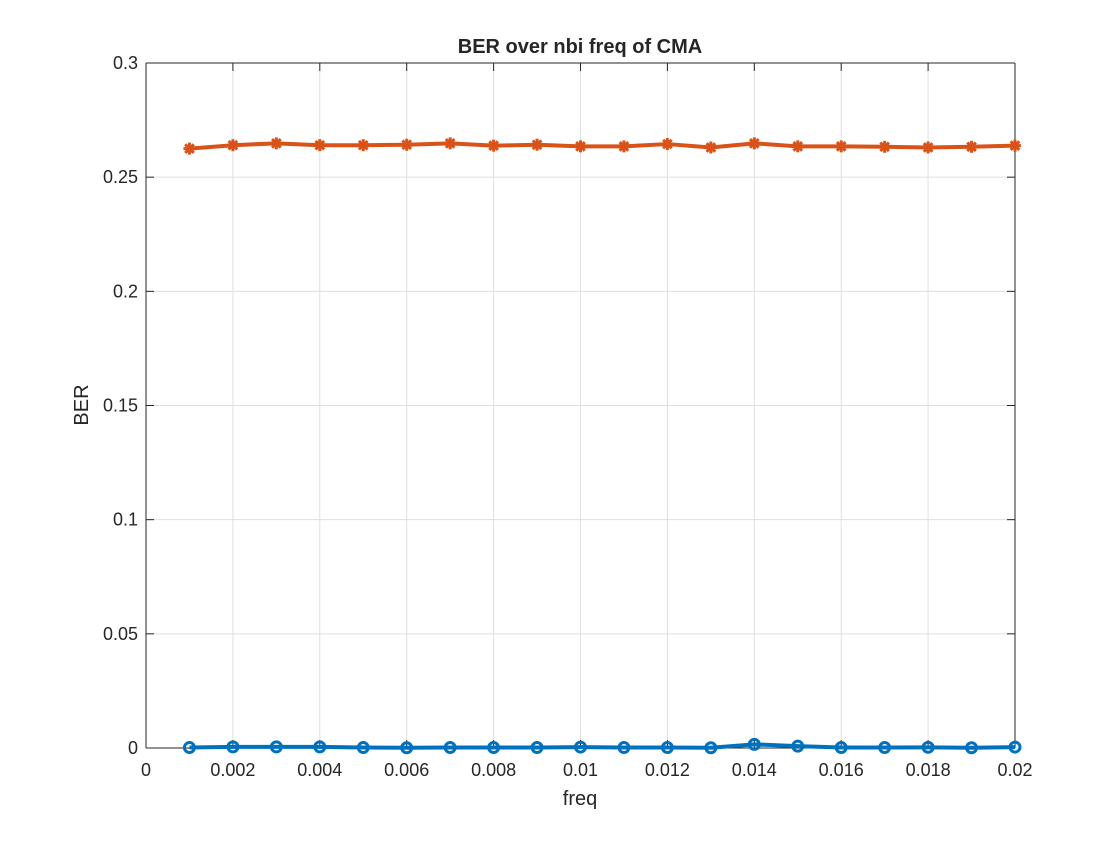 Image resolution: width=1120 pixels, height=845 pixels. I want to click on x-tick-label: 0.002, so click(232, 770).